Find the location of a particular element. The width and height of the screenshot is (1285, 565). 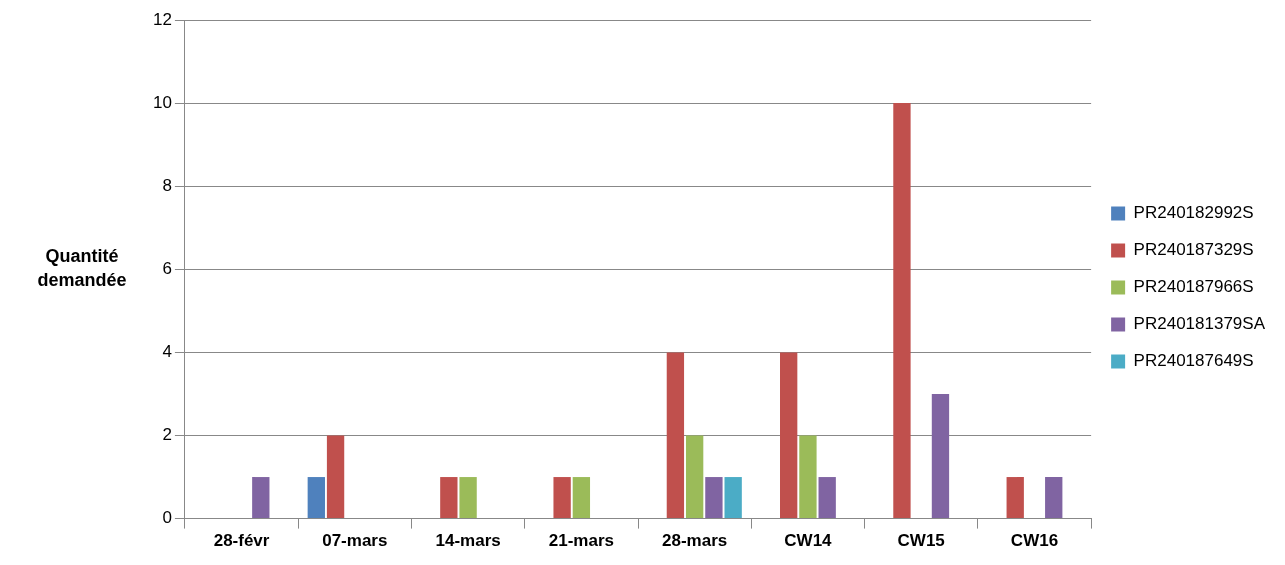

legend-label: PR240187966S is located at coordinates (1193, 287).